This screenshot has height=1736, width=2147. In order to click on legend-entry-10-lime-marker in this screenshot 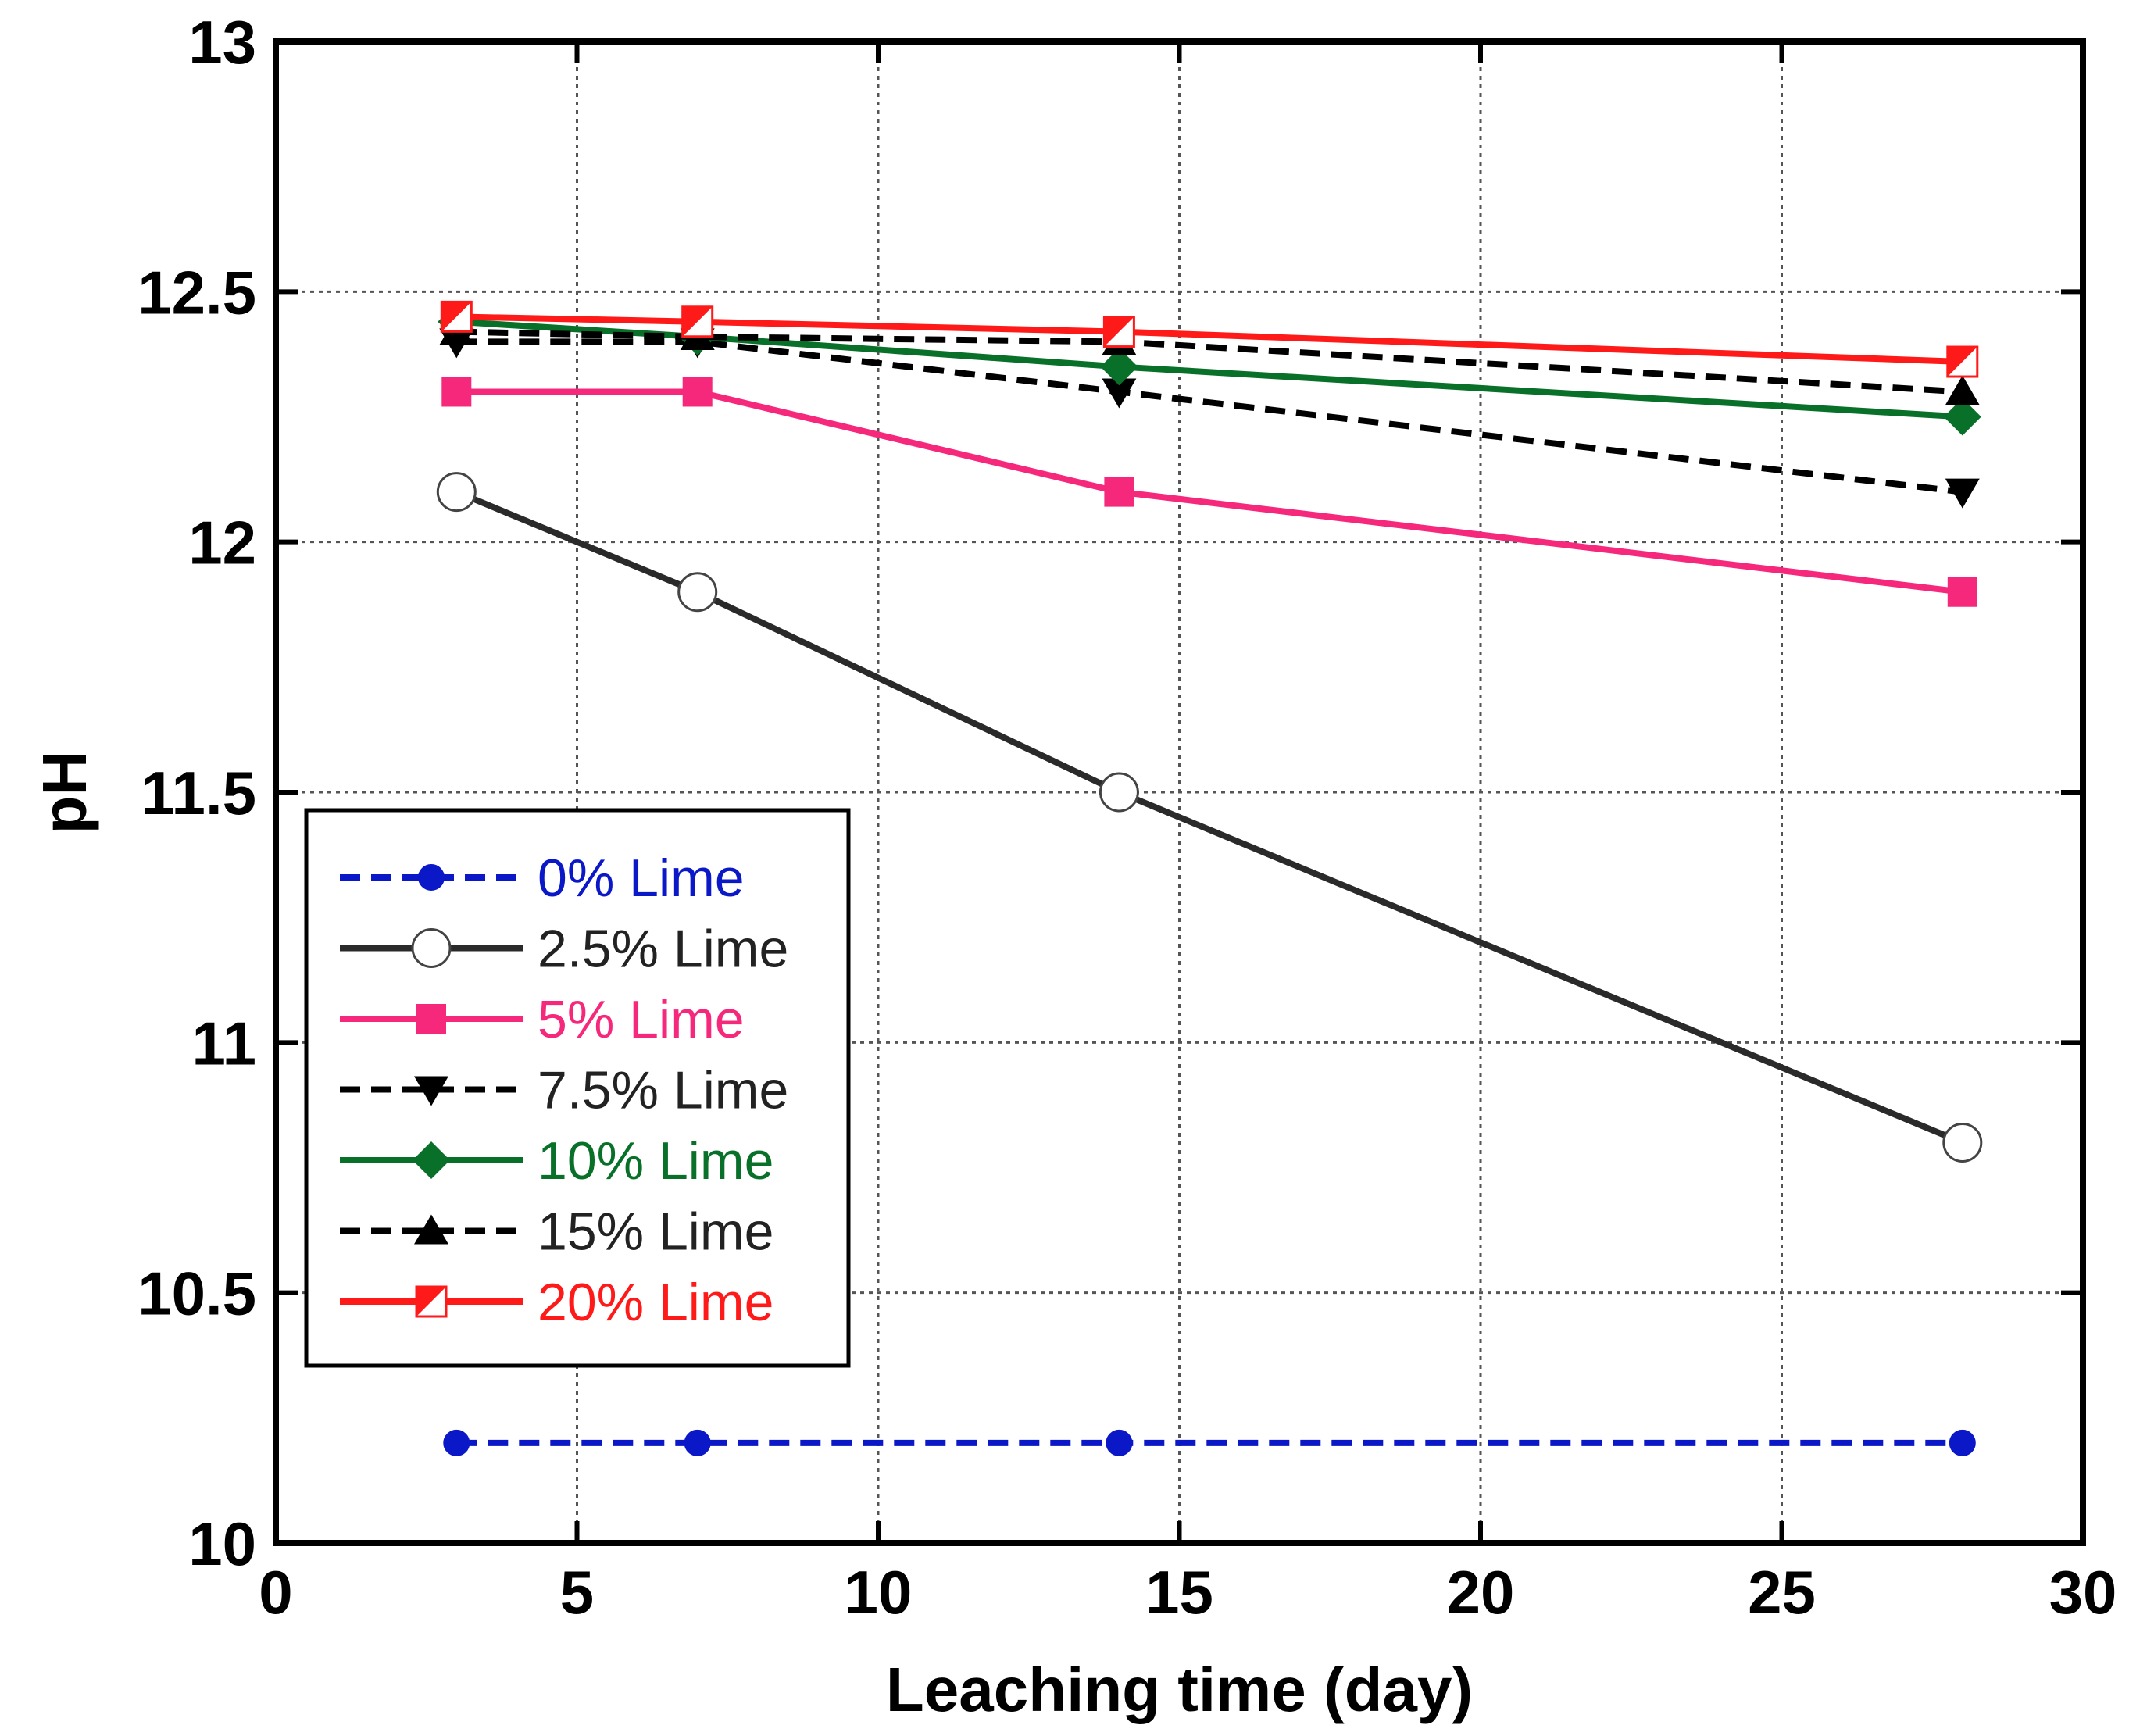, I will do `click(431, 1160)`.